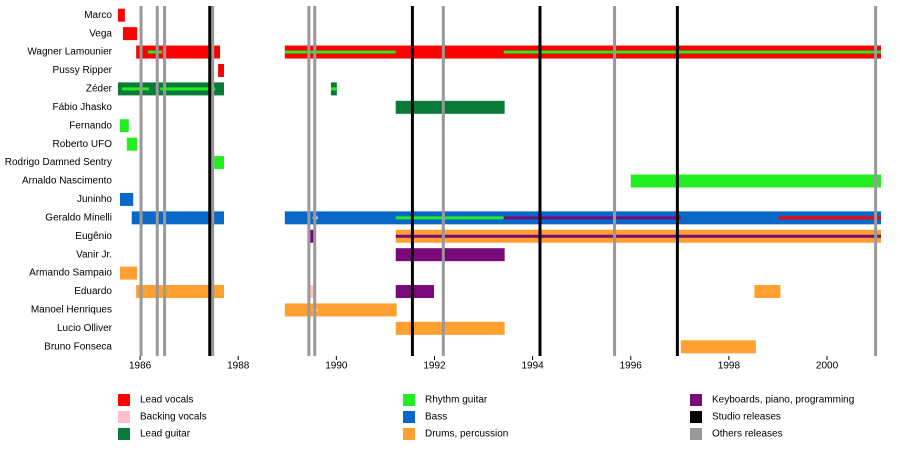 The height and width of the screenshot is (455, 900). Describe the element at coordinates (93, 291) in the screenshot. I see `member-label: Eduardo` at that location.